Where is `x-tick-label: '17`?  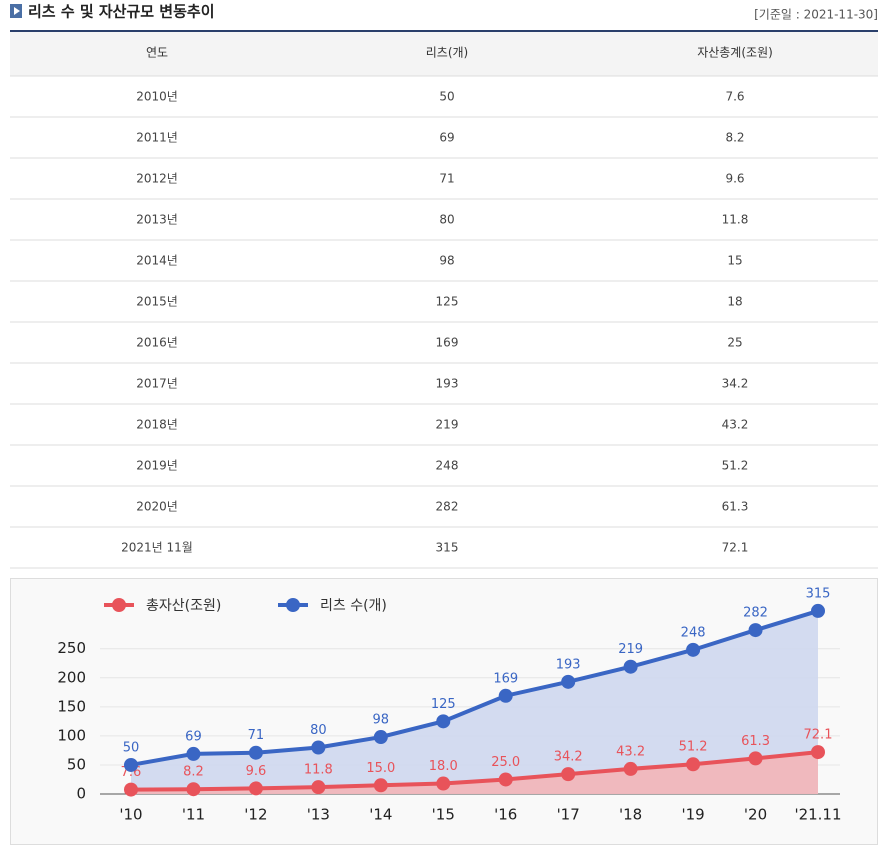
x-tick-label: '17 is located at coordinates (568, 815).